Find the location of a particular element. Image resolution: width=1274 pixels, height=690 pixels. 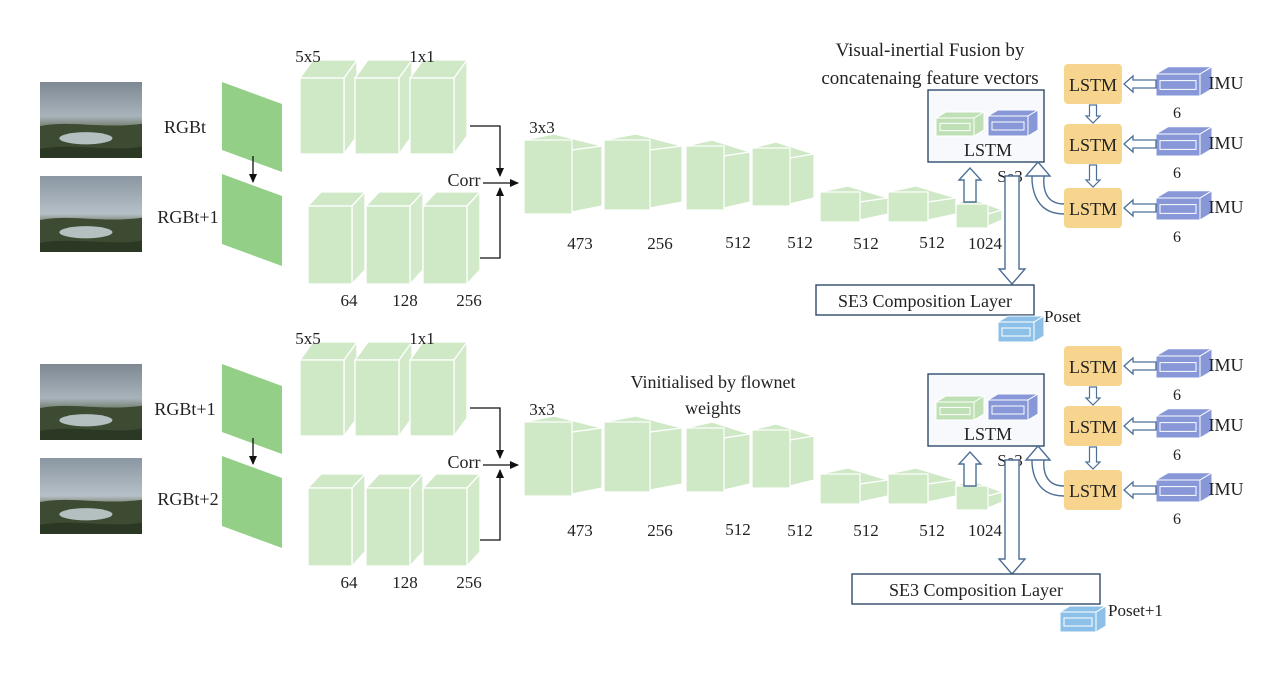

composition-box is located at coordinates (925, 300).